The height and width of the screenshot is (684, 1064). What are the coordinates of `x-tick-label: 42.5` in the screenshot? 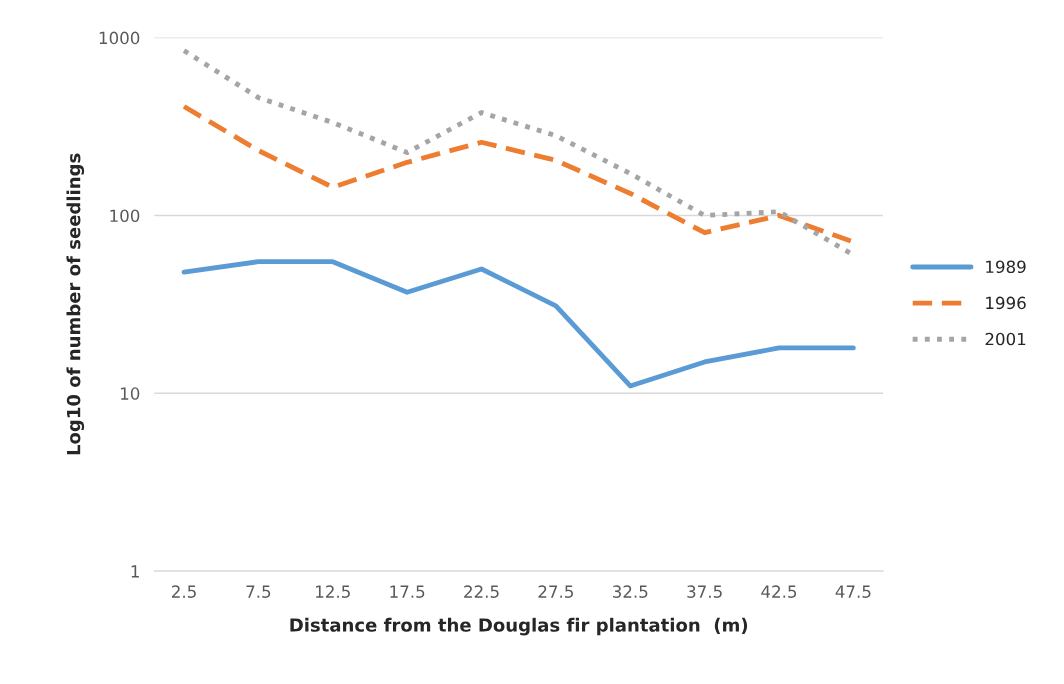 It's located at (779, 591).